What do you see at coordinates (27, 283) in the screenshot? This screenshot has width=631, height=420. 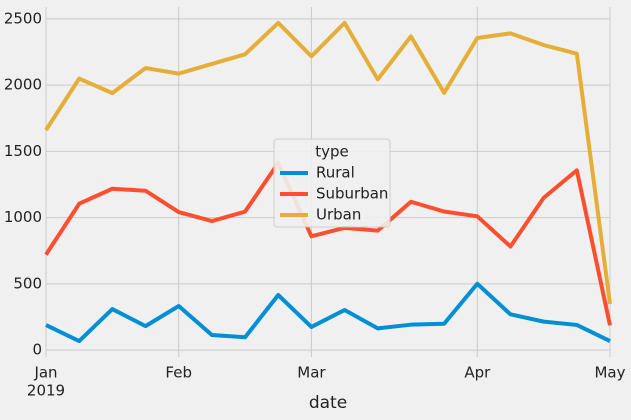 I see `y-tick-label: 500` at bounding box center [27, 283].